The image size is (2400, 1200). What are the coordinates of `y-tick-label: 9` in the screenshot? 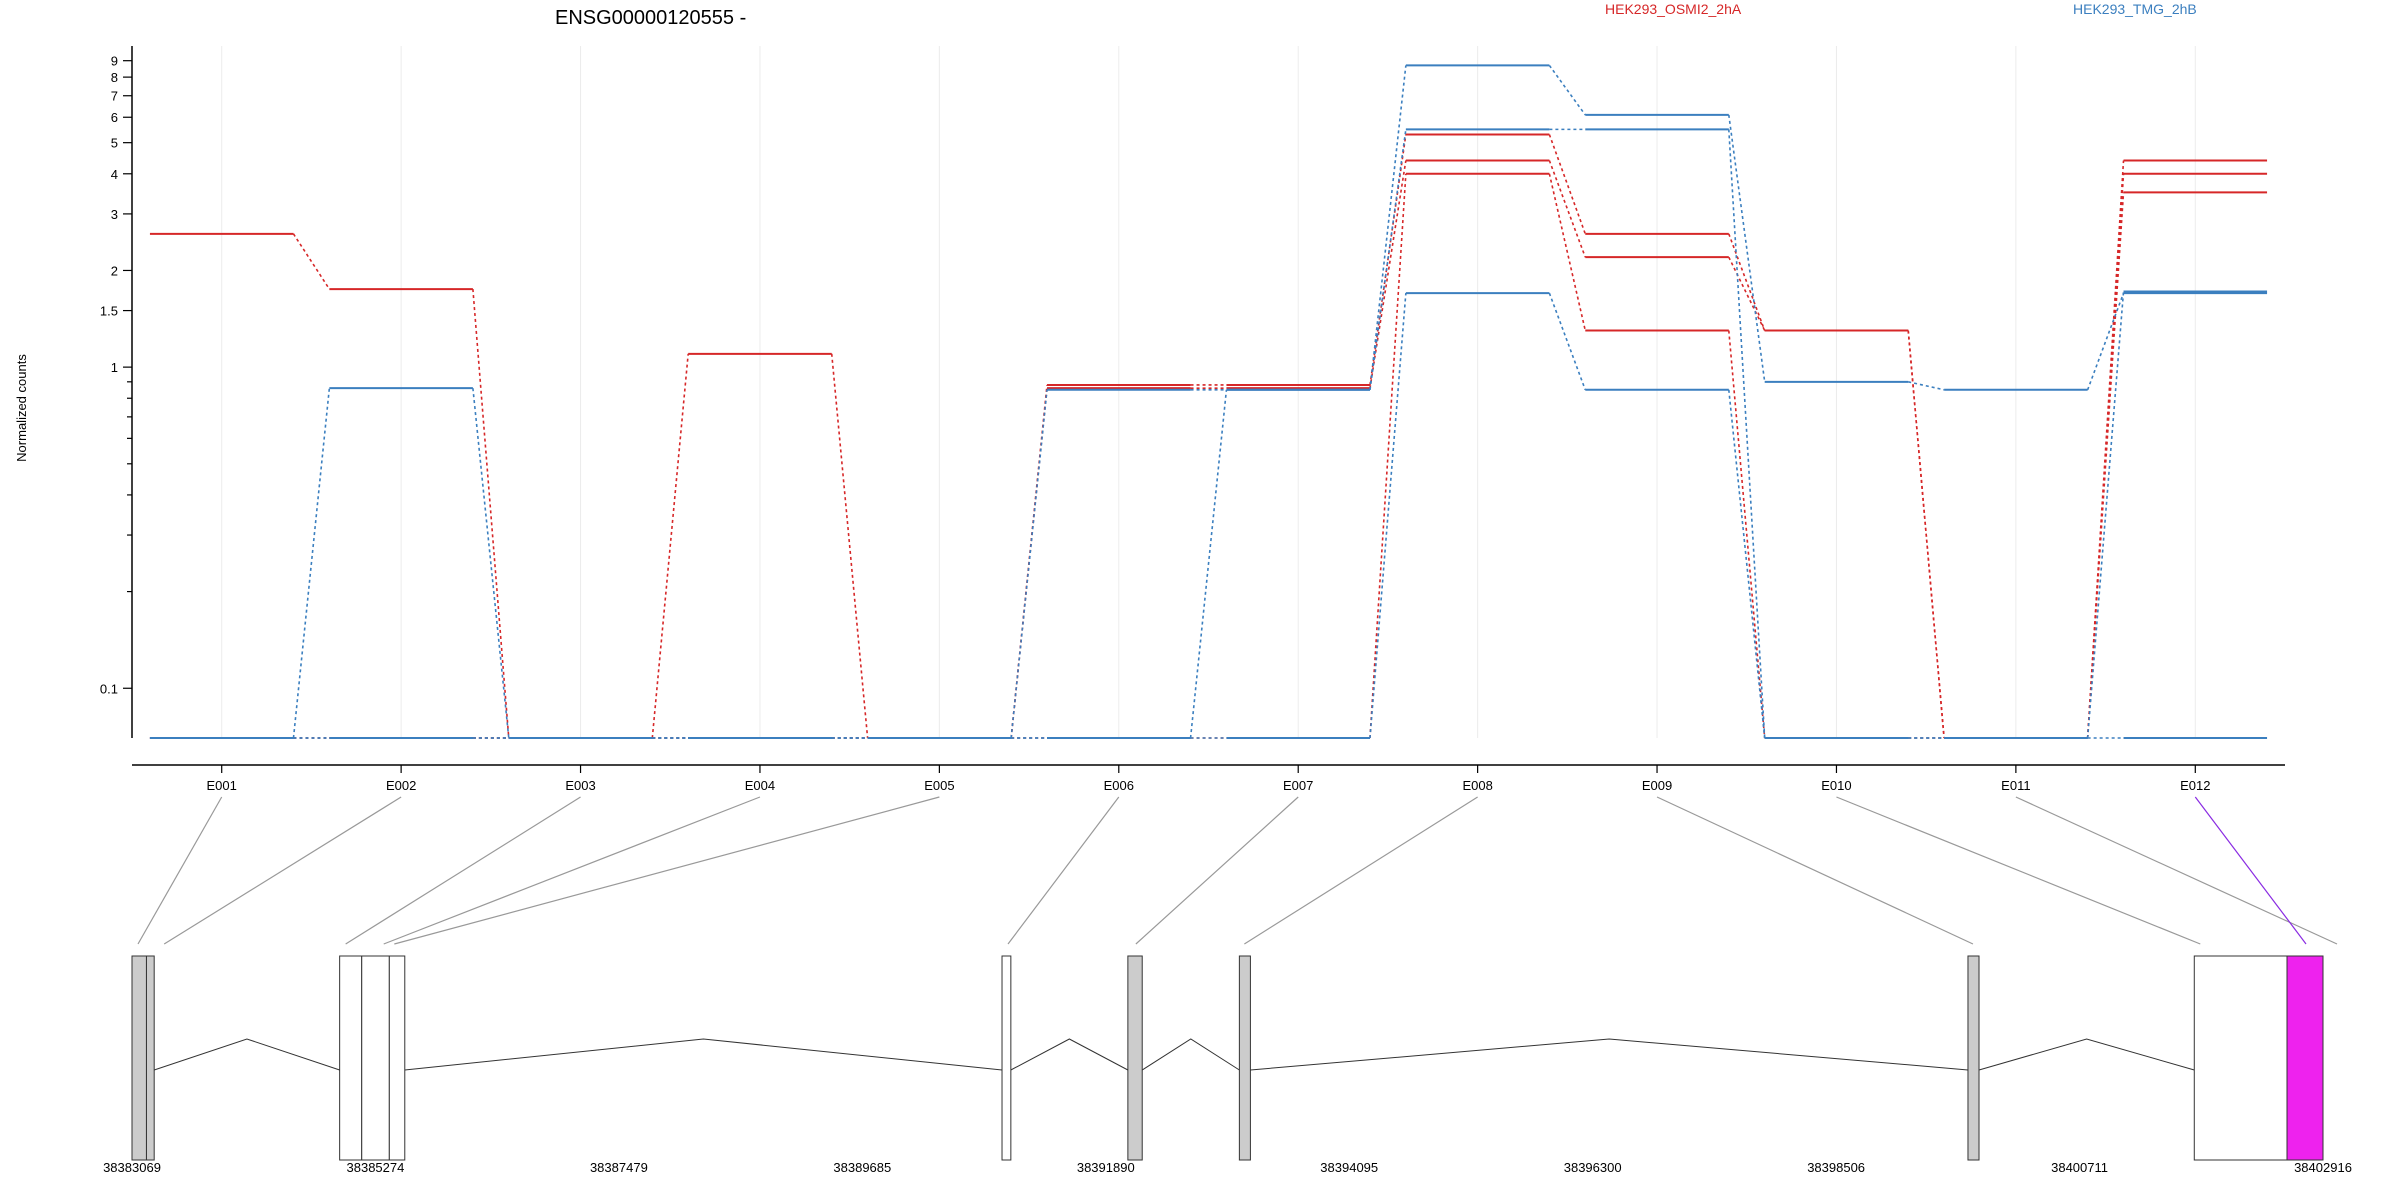 It's located at (114, 61).